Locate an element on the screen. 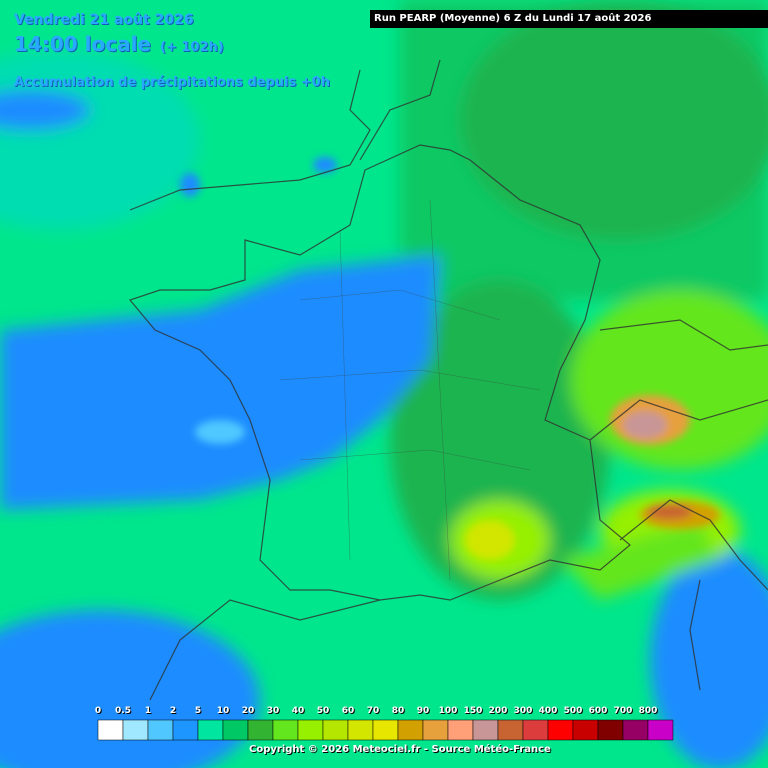 The width and height of the screenshot is (768, 768). legend-label: 30 is located at coordinates (273, 711).